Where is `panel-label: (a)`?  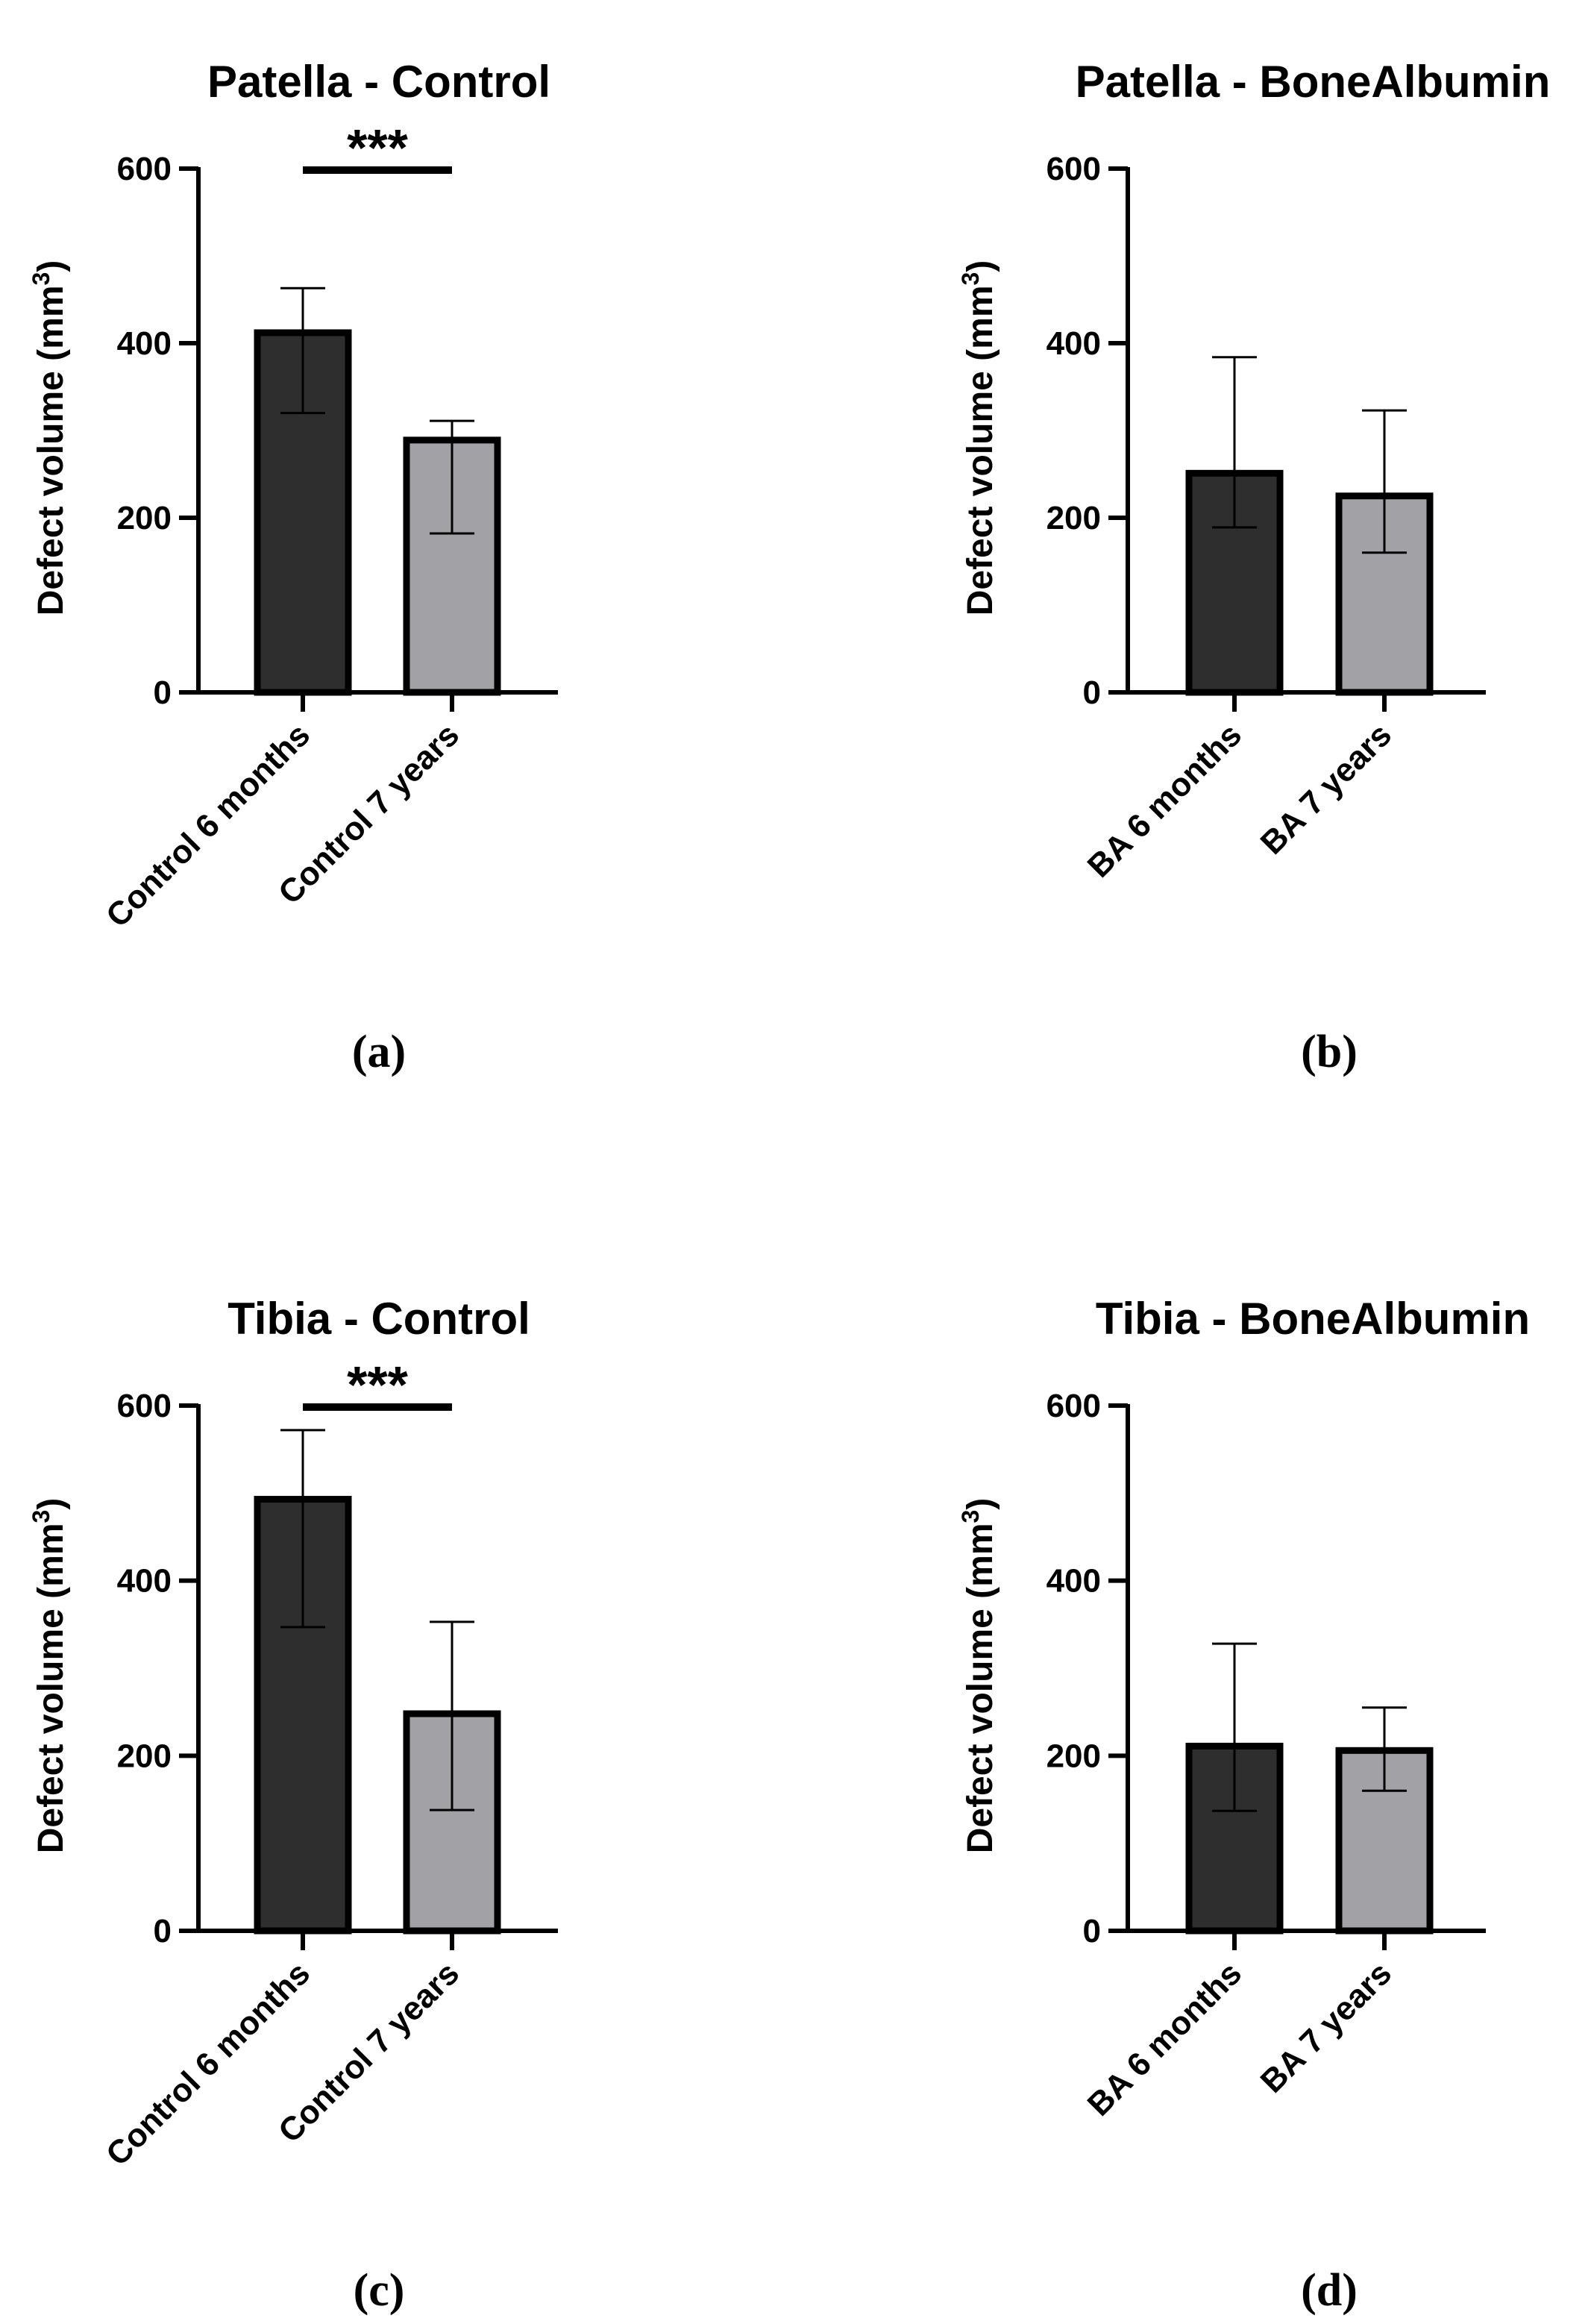
panel-label: (a) is located at coordinates (379, 1052).